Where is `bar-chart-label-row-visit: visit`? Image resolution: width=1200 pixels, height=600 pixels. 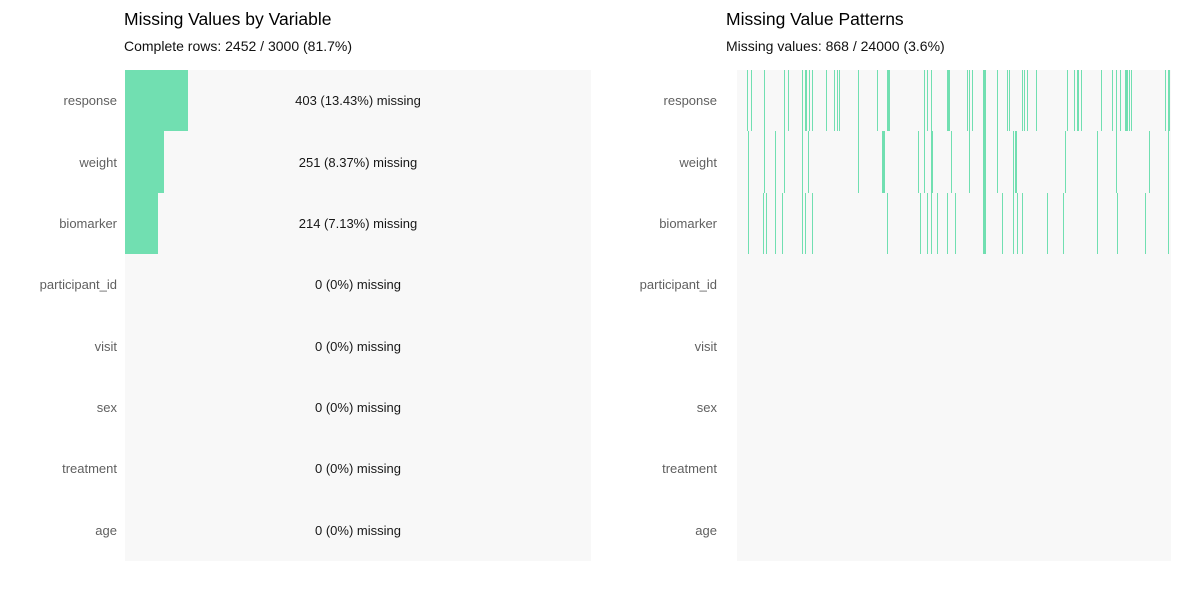
bar-chart-label-row-visit: visit is located at coordinates (58, 346).